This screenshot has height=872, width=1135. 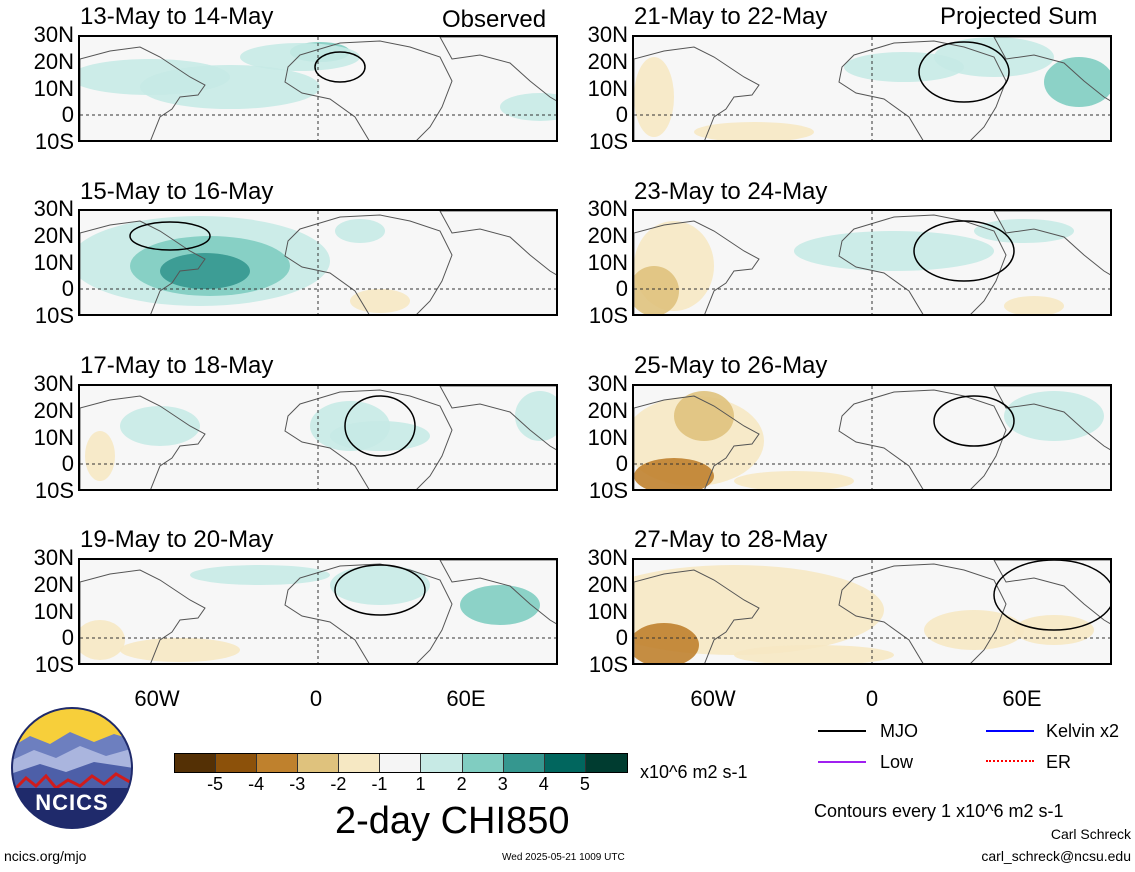 I want to click on projected-header: Projected Sum, so click(x=1019, y=16).